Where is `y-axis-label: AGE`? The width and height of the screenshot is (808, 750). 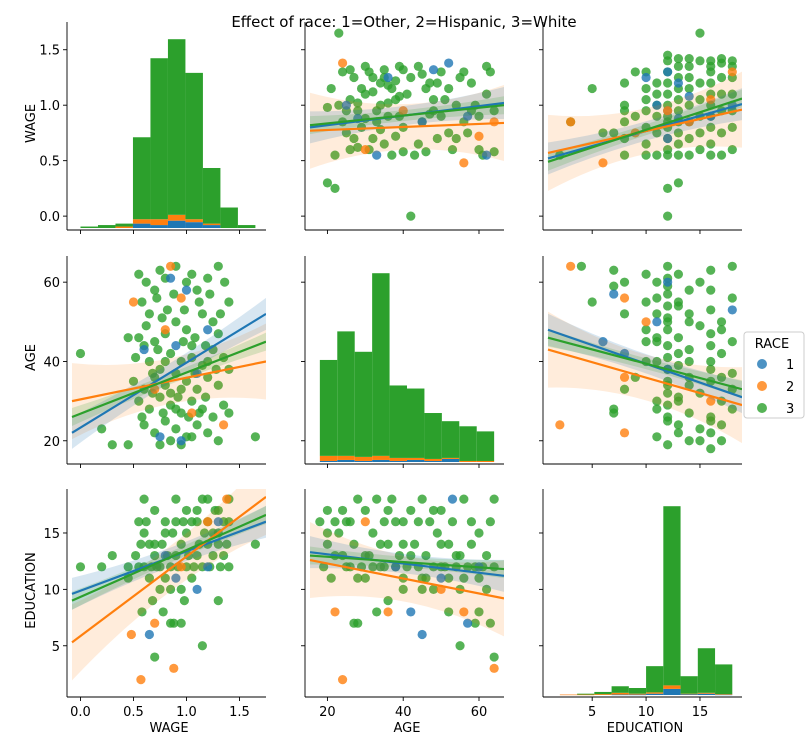 y-axis-label: AGE is located at coordinates (31, 357).